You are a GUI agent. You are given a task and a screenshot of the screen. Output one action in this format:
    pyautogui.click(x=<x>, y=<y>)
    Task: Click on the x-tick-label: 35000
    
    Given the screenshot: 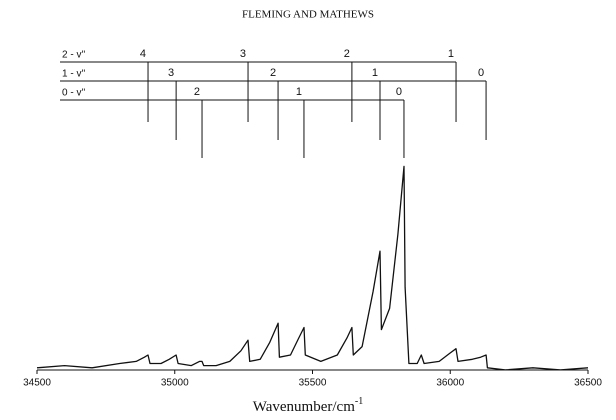 What is the action you would take?
    pyautogui.click(x=175, y=383)
    